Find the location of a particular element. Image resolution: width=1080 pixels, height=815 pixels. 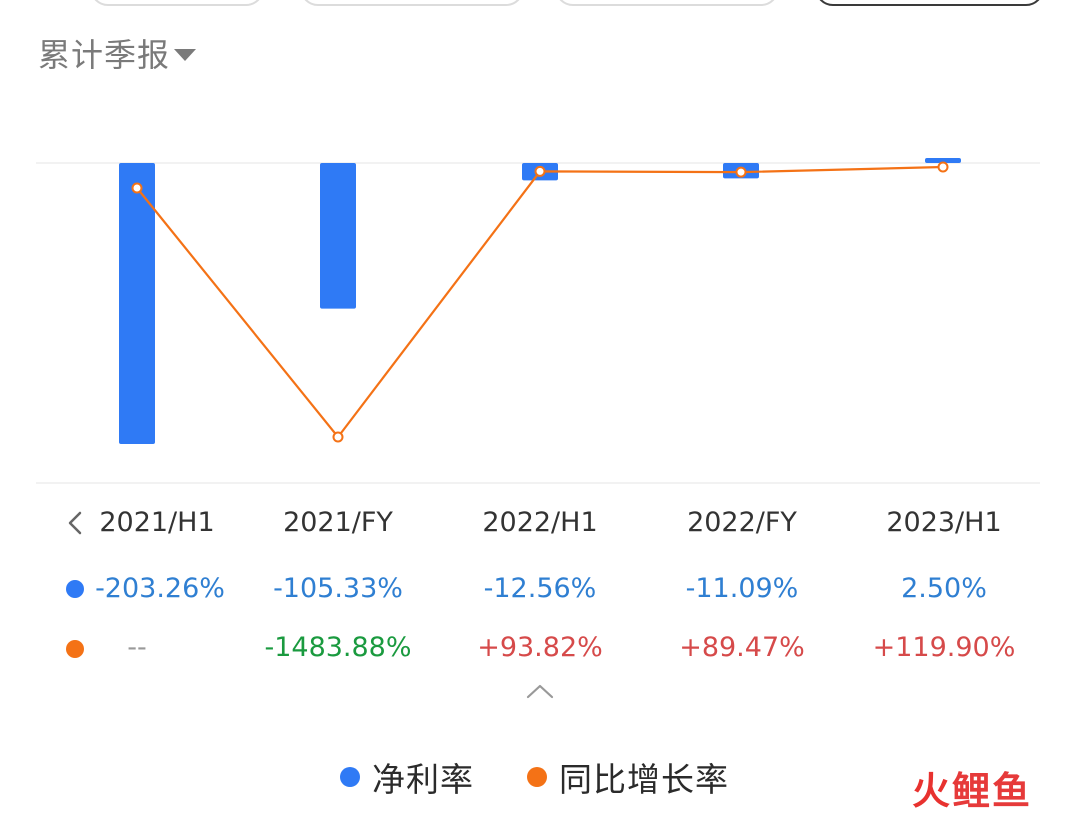

net-margin-row: -203.26% -105.33% -12.56% -11.09% 2.50% is located at coordinates (540, 589).